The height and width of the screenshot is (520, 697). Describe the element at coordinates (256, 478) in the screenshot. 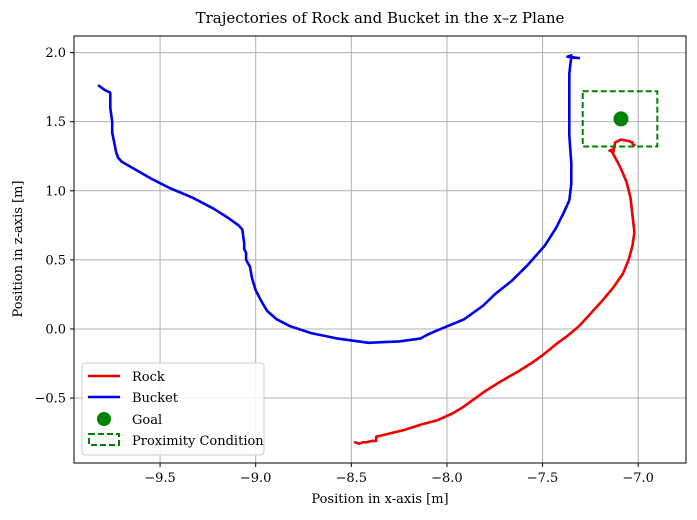

I see `x-tick-label: −9.0` at that location.